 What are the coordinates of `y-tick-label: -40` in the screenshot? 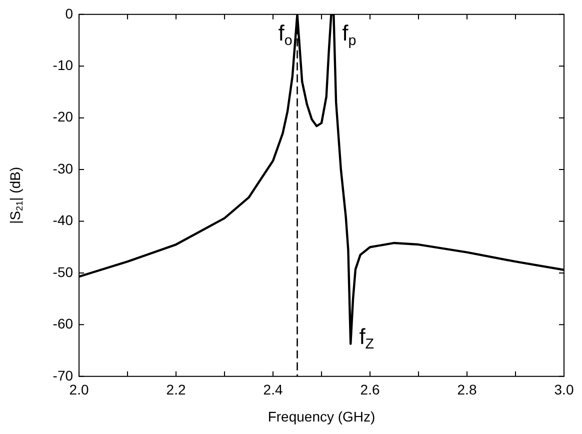 It's located at (63, 220).